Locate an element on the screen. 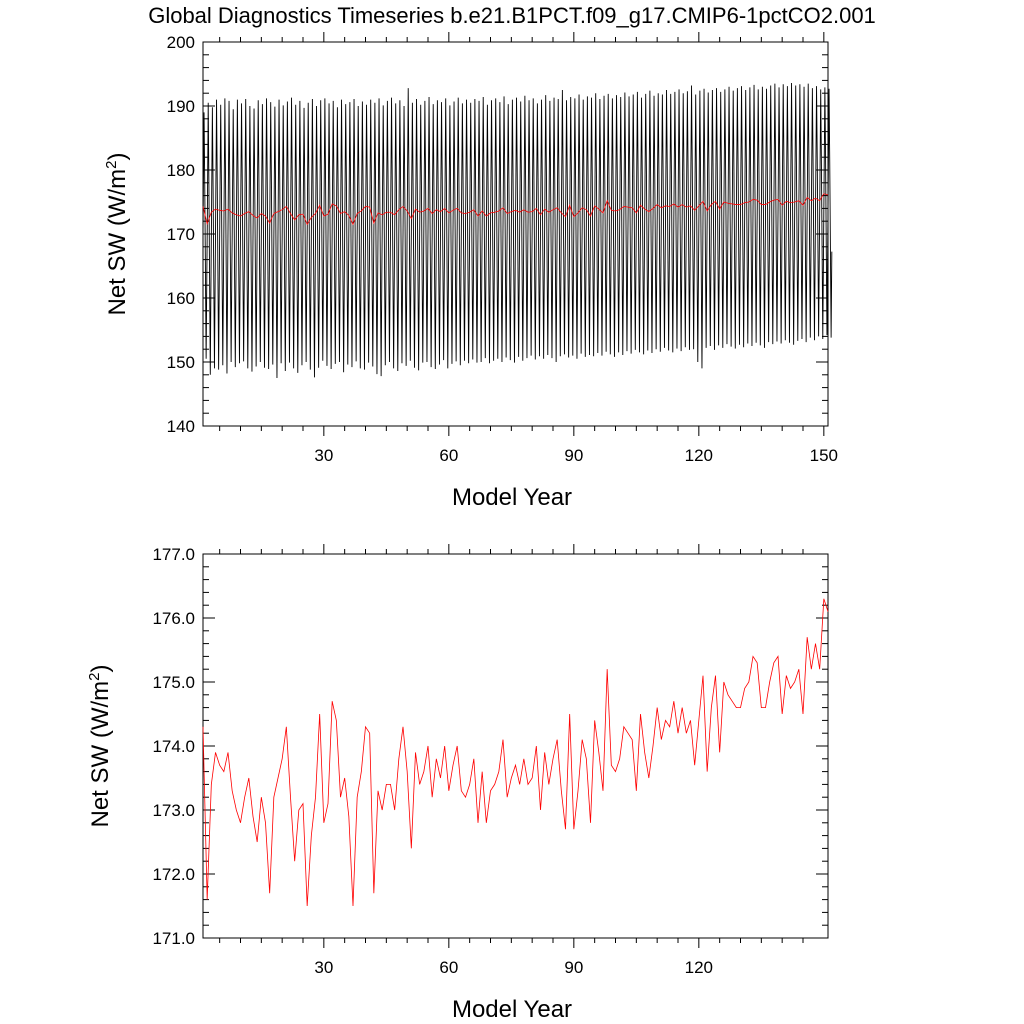  y-tick-label: 177.0 is located at coordinates (173, 554).